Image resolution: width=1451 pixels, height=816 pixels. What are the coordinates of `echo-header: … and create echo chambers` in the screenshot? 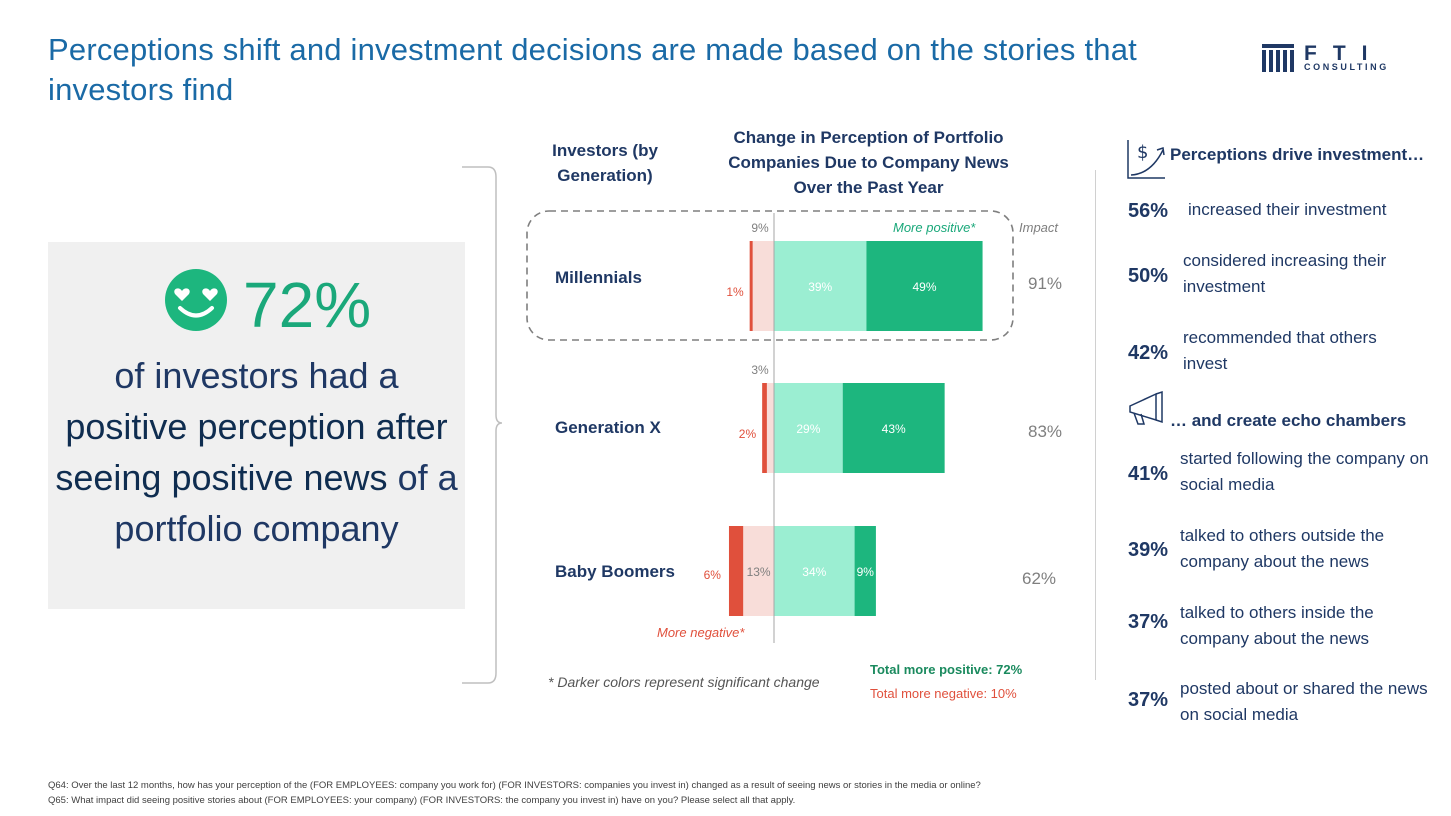 It's located at (1288, 420).